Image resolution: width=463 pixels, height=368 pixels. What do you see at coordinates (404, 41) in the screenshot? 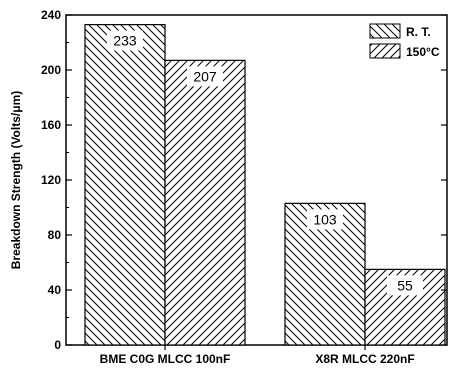
I see `legend: R. T. 150°C` at bounding box center [404, 41].